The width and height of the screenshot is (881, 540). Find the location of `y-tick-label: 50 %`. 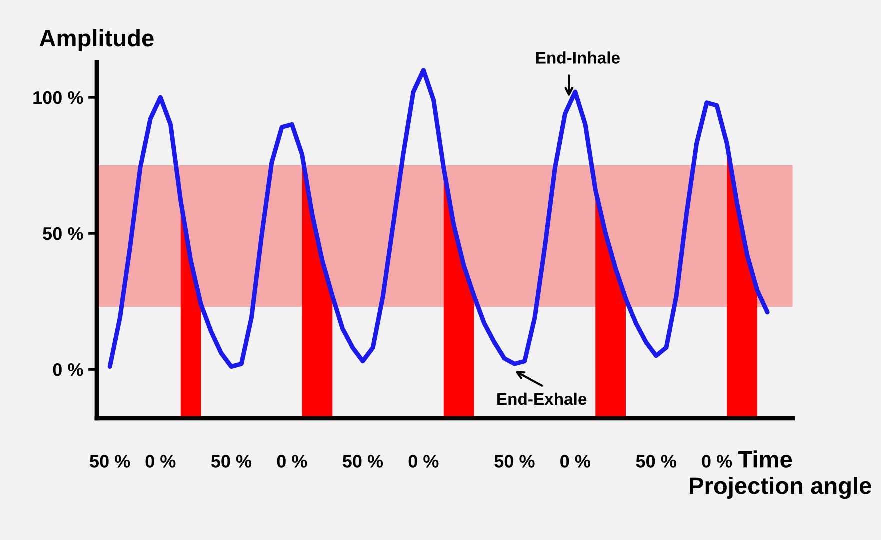

y-tick-label: 50 % is located at coordinates (63, 233).